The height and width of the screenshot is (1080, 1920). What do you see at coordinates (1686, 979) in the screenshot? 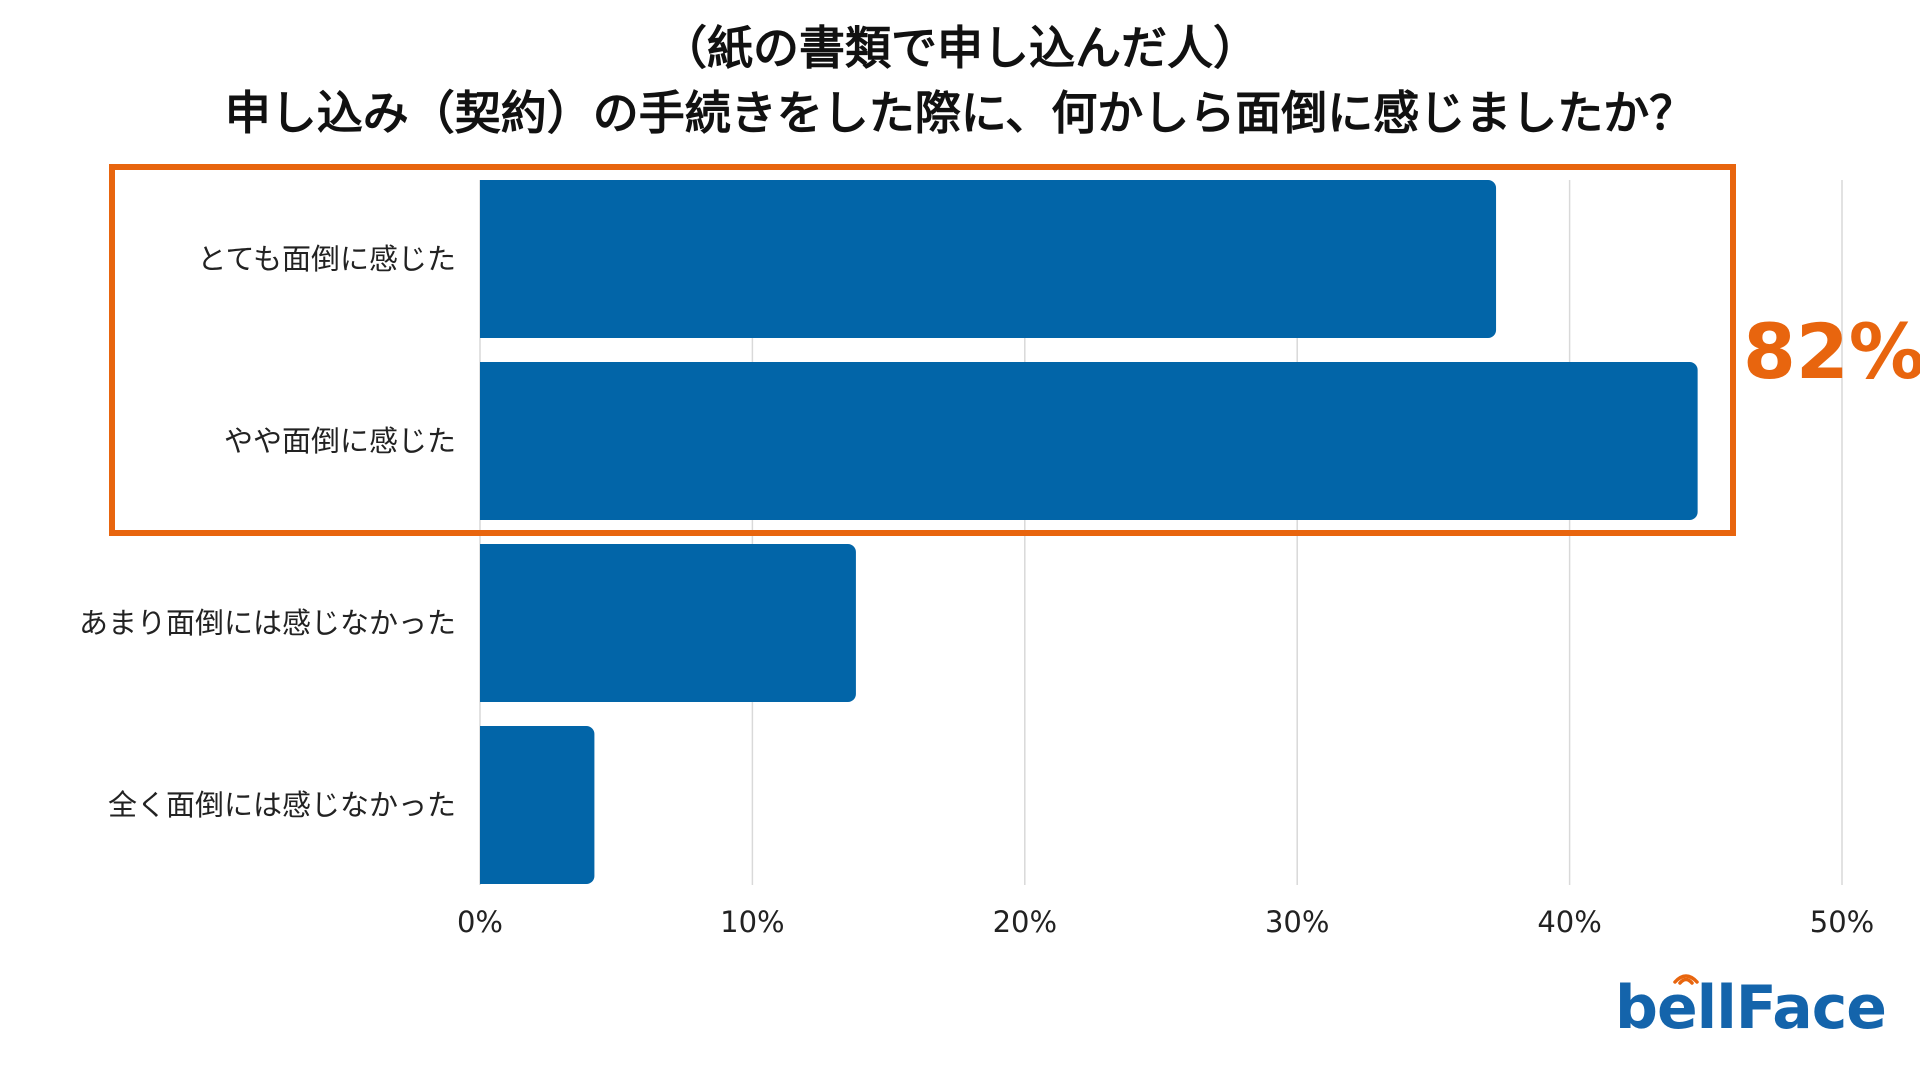
I see `signal-wave-icon` at bounding box center [1686, 979].